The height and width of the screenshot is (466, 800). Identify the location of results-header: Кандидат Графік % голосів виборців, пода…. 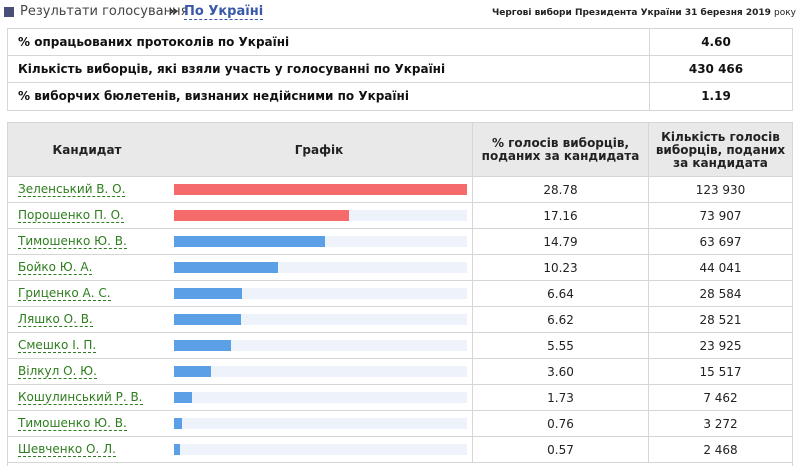
(400, 150).